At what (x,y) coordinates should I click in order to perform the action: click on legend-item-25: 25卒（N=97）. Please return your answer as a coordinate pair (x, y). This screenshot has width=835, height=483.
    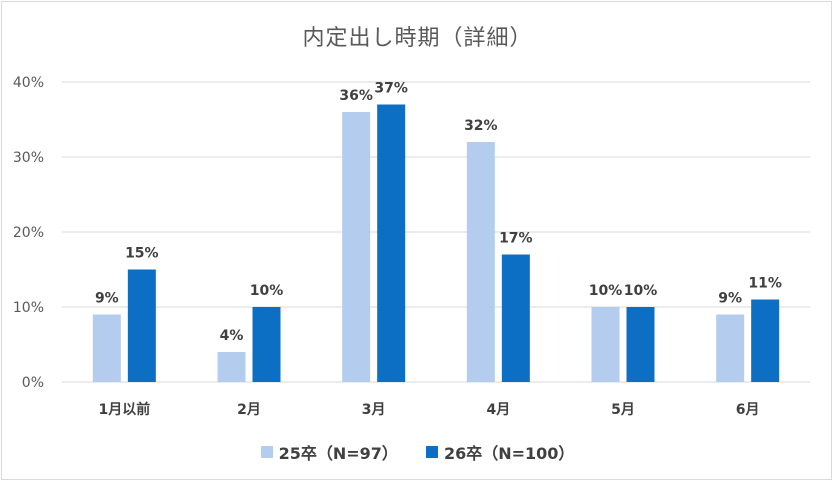
    Looking at the image, I should click on (329, 452).